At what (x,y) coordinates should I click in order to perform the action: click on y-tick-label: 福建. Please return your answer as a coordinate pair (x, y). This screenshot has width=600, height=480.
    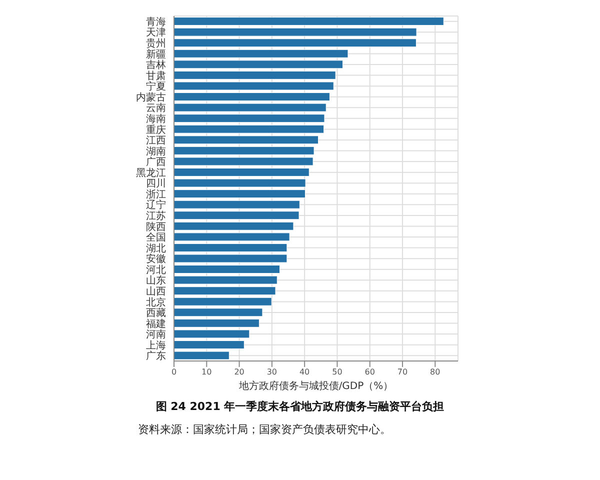
    Looking at the image, I should click on (156, 324).